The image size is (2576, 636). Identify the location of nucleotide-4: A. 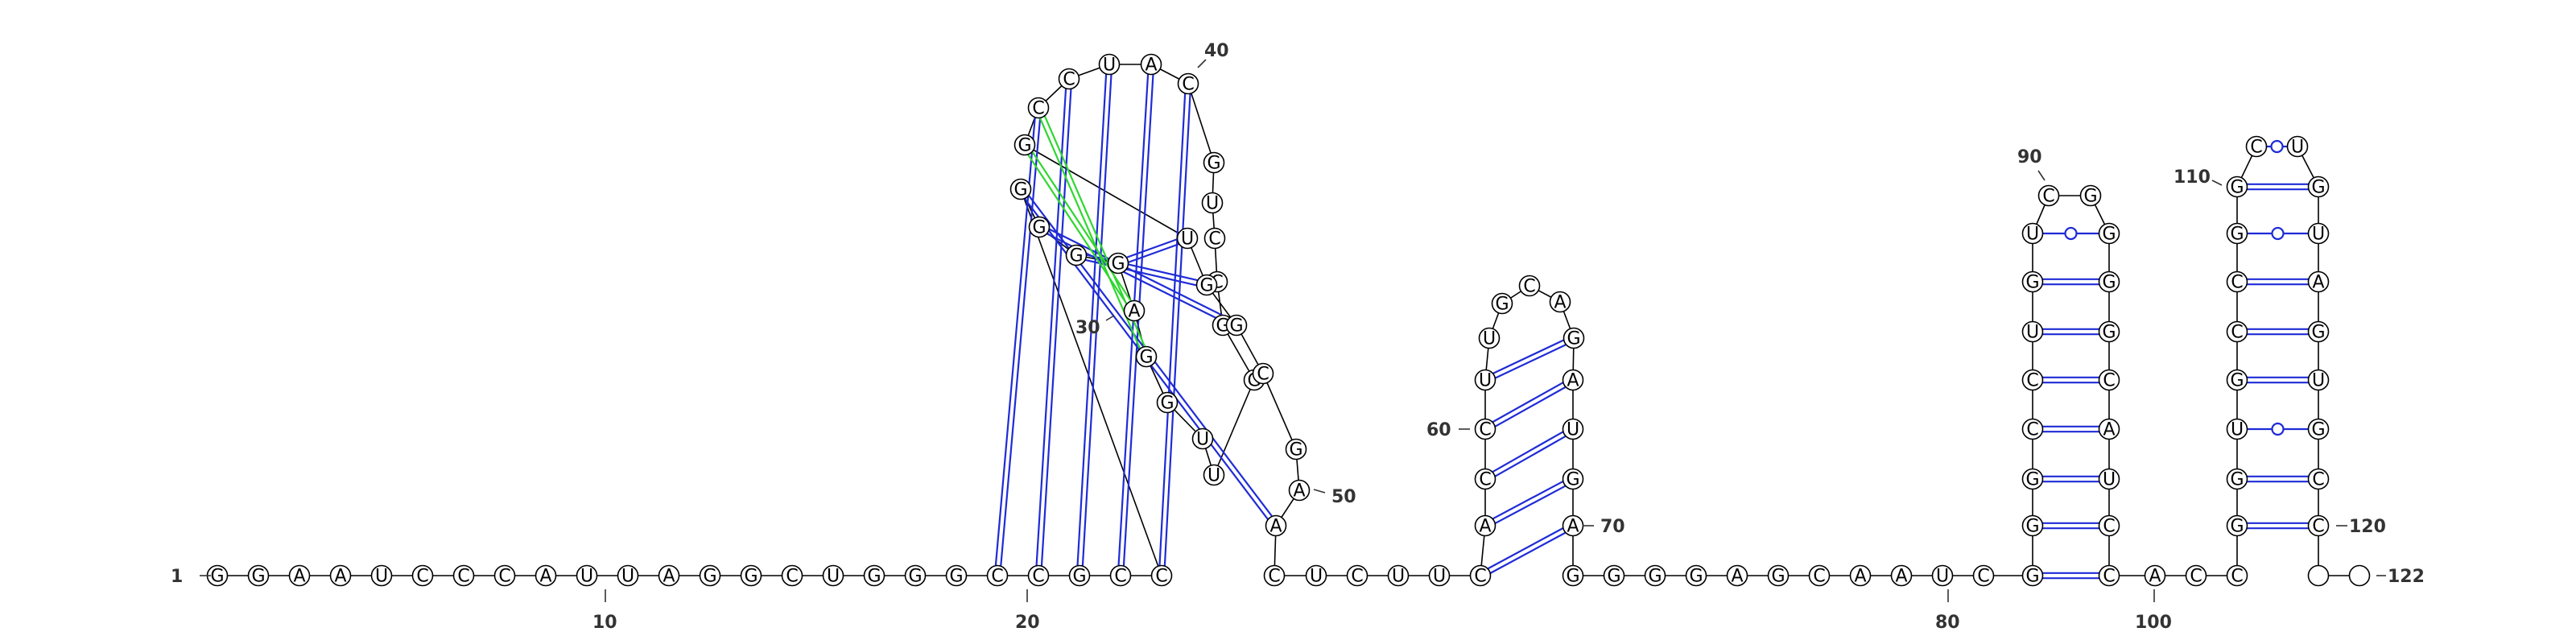
(340, 575).